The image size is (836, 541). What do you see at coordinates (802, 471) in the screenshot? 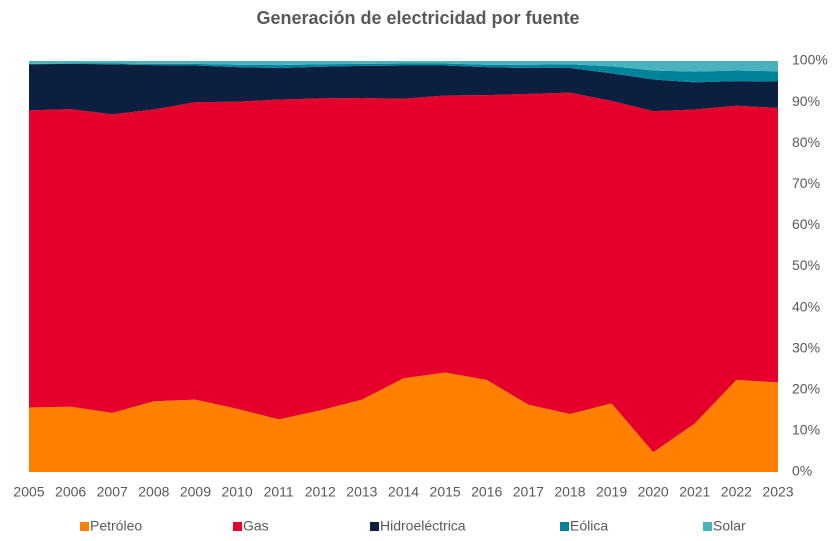
I see `y-tick-label: 0%` at bounding box center [802, 471].